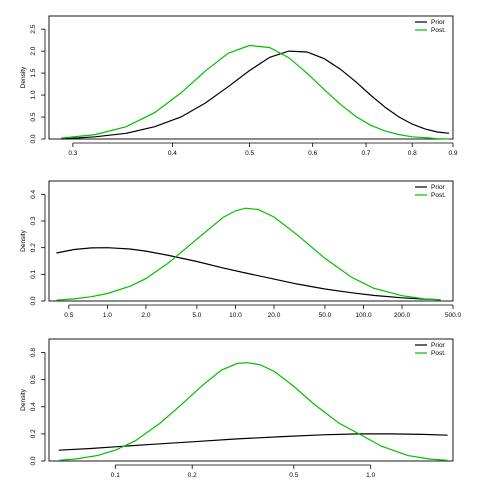 Image resolution: width=480 pixels, height=480 pixels. I want to click on x-tick-label: 0.7, so click(366, 153).